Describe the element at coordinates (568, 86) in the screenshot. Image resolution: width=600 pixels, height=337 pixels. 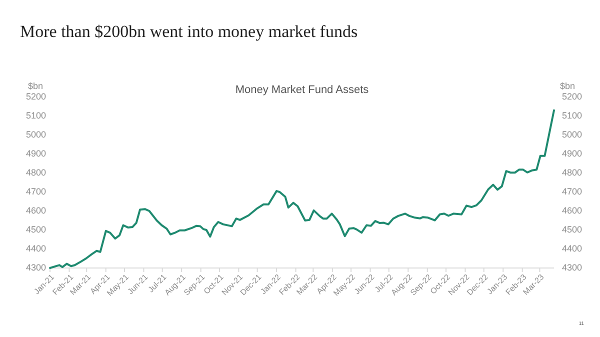
I see `y2-axis-title: $bn` at that location.